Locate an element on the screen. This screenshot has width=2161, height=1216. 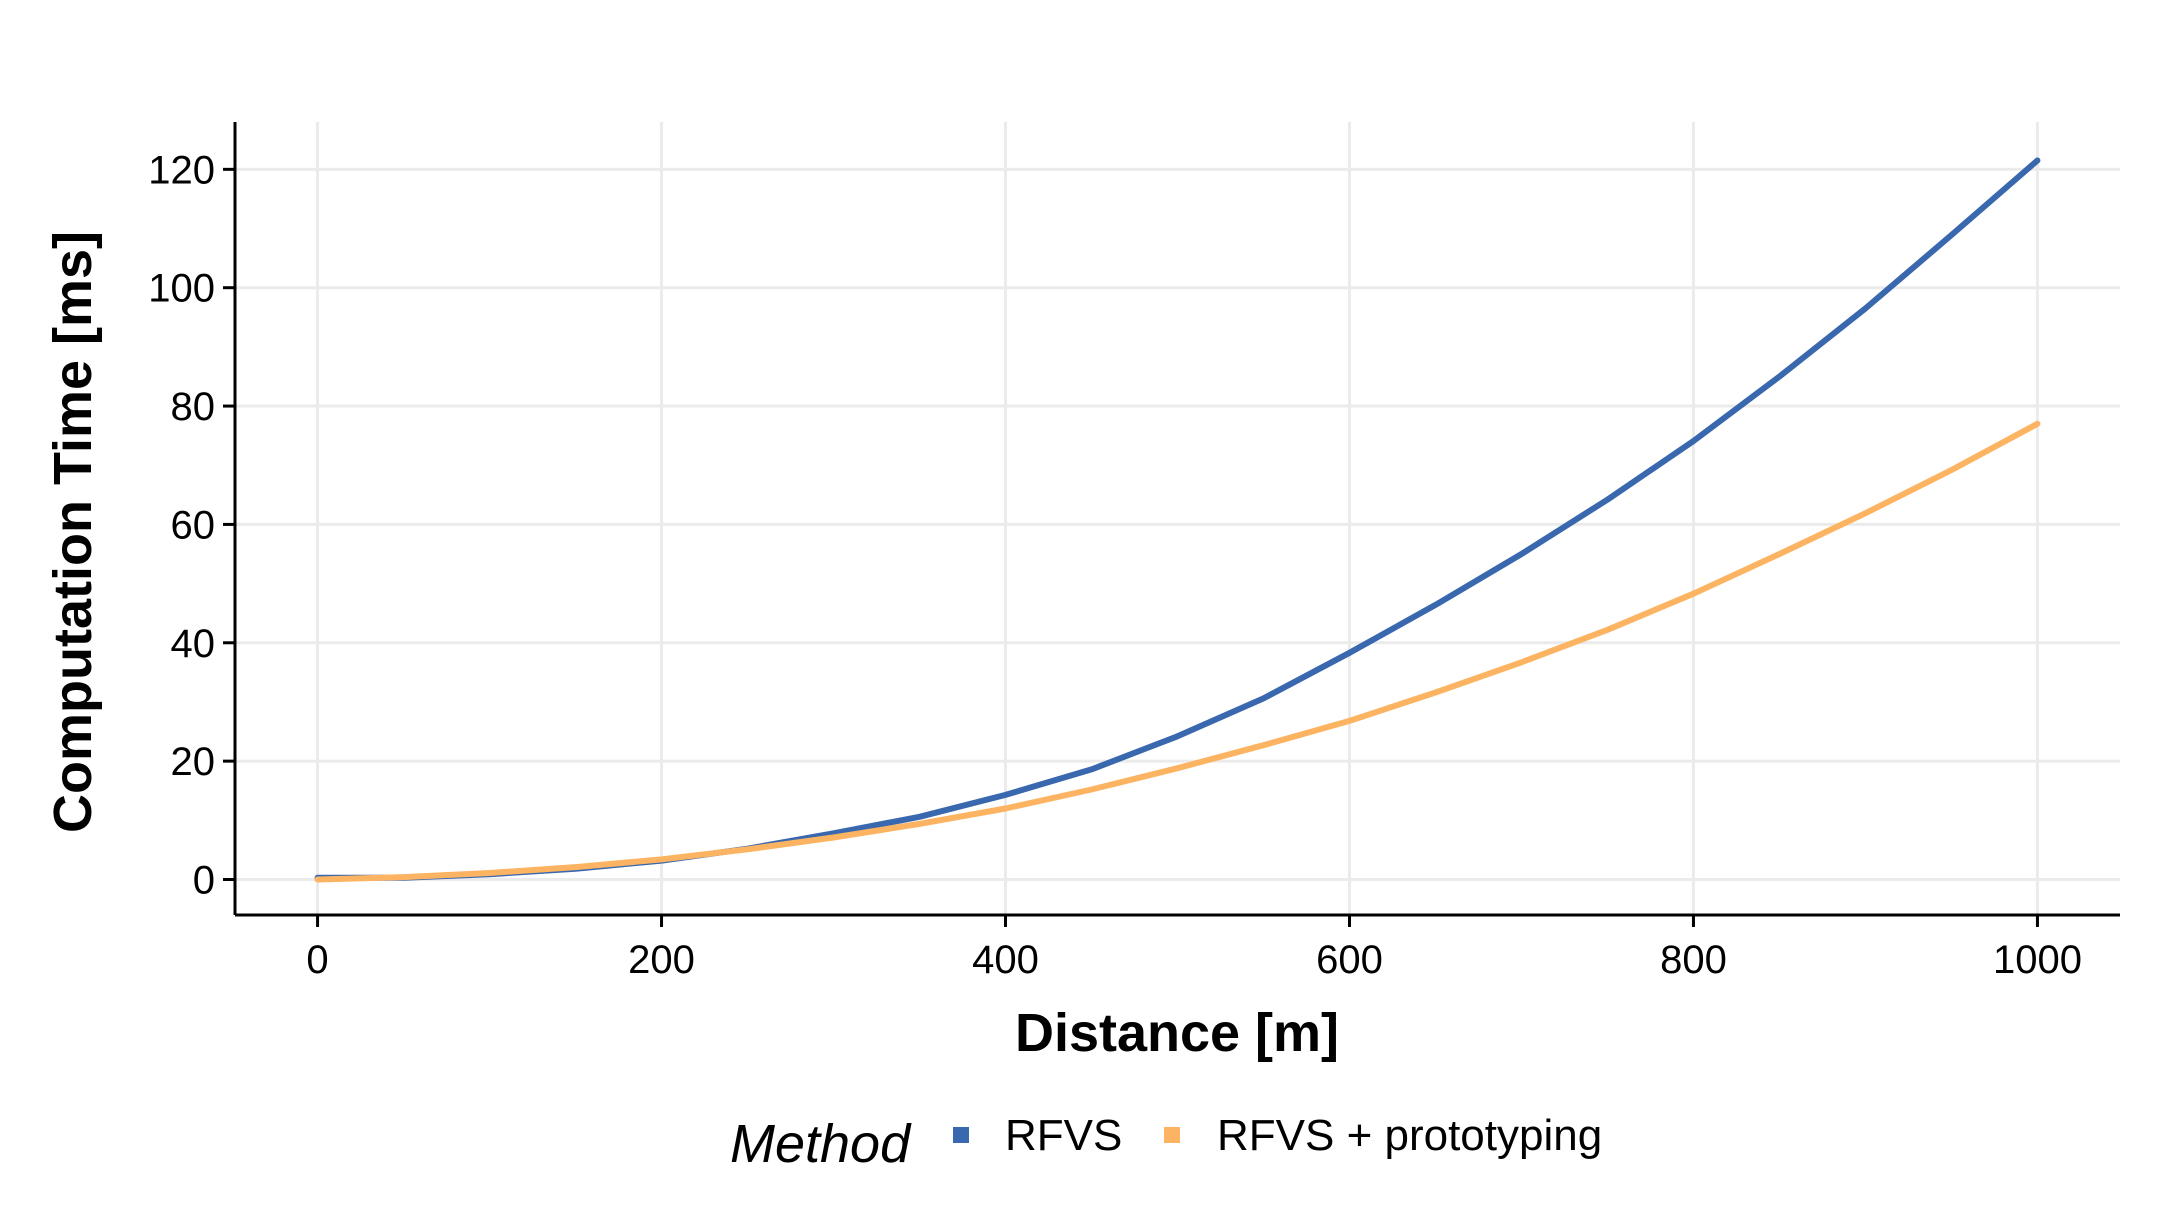
y-tick-label: 80 is located at coordinates (193, 407).